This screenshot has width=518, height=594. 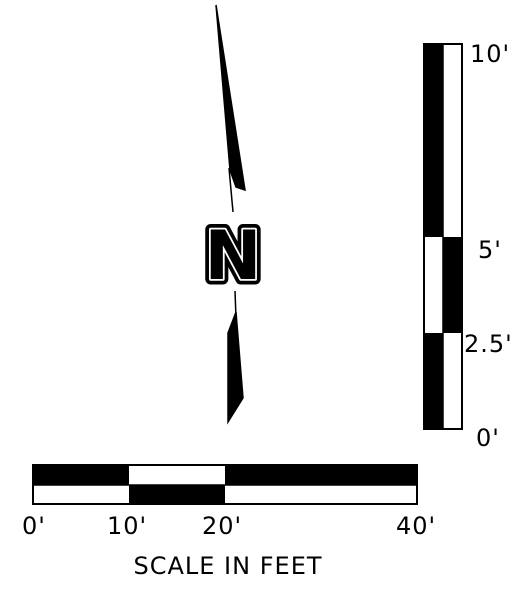 I want to click on vertical-scale-label-10: 10', so click(x=490, y=54).